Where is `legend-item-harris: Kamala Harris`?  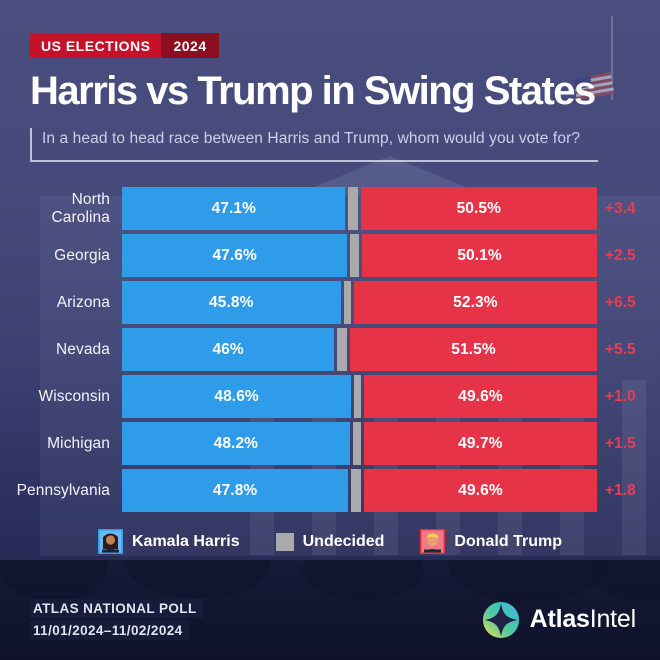
legend-item-harris: Kamala Harris is located at coordinates (169, 541).